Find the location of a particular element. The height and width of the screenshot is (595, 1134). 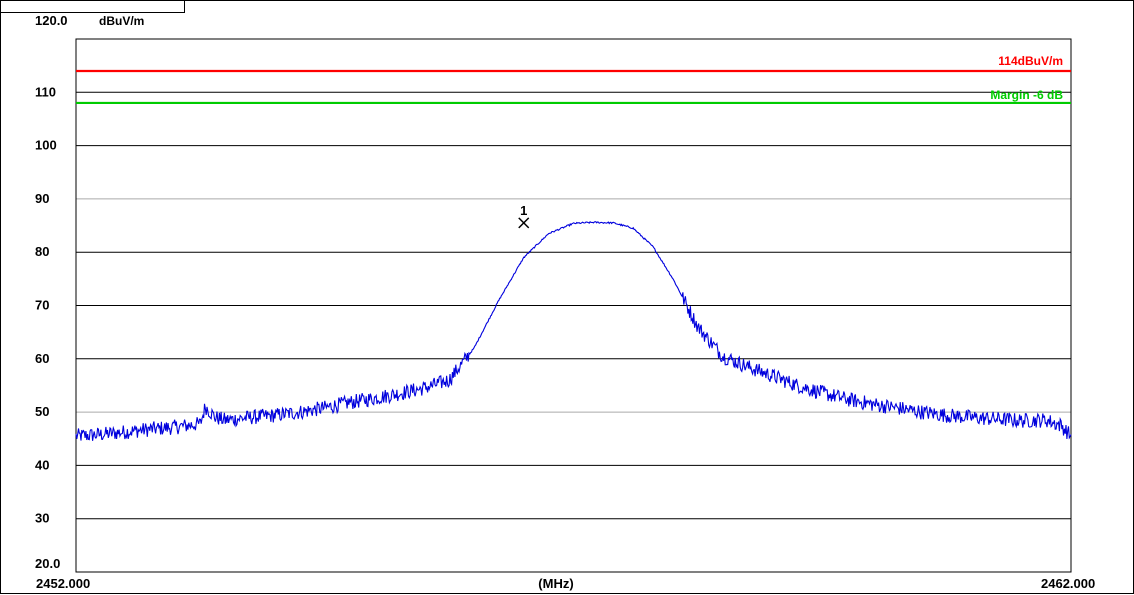

y-tick-label-120: 120.0 is located at coordinates (51, 20).